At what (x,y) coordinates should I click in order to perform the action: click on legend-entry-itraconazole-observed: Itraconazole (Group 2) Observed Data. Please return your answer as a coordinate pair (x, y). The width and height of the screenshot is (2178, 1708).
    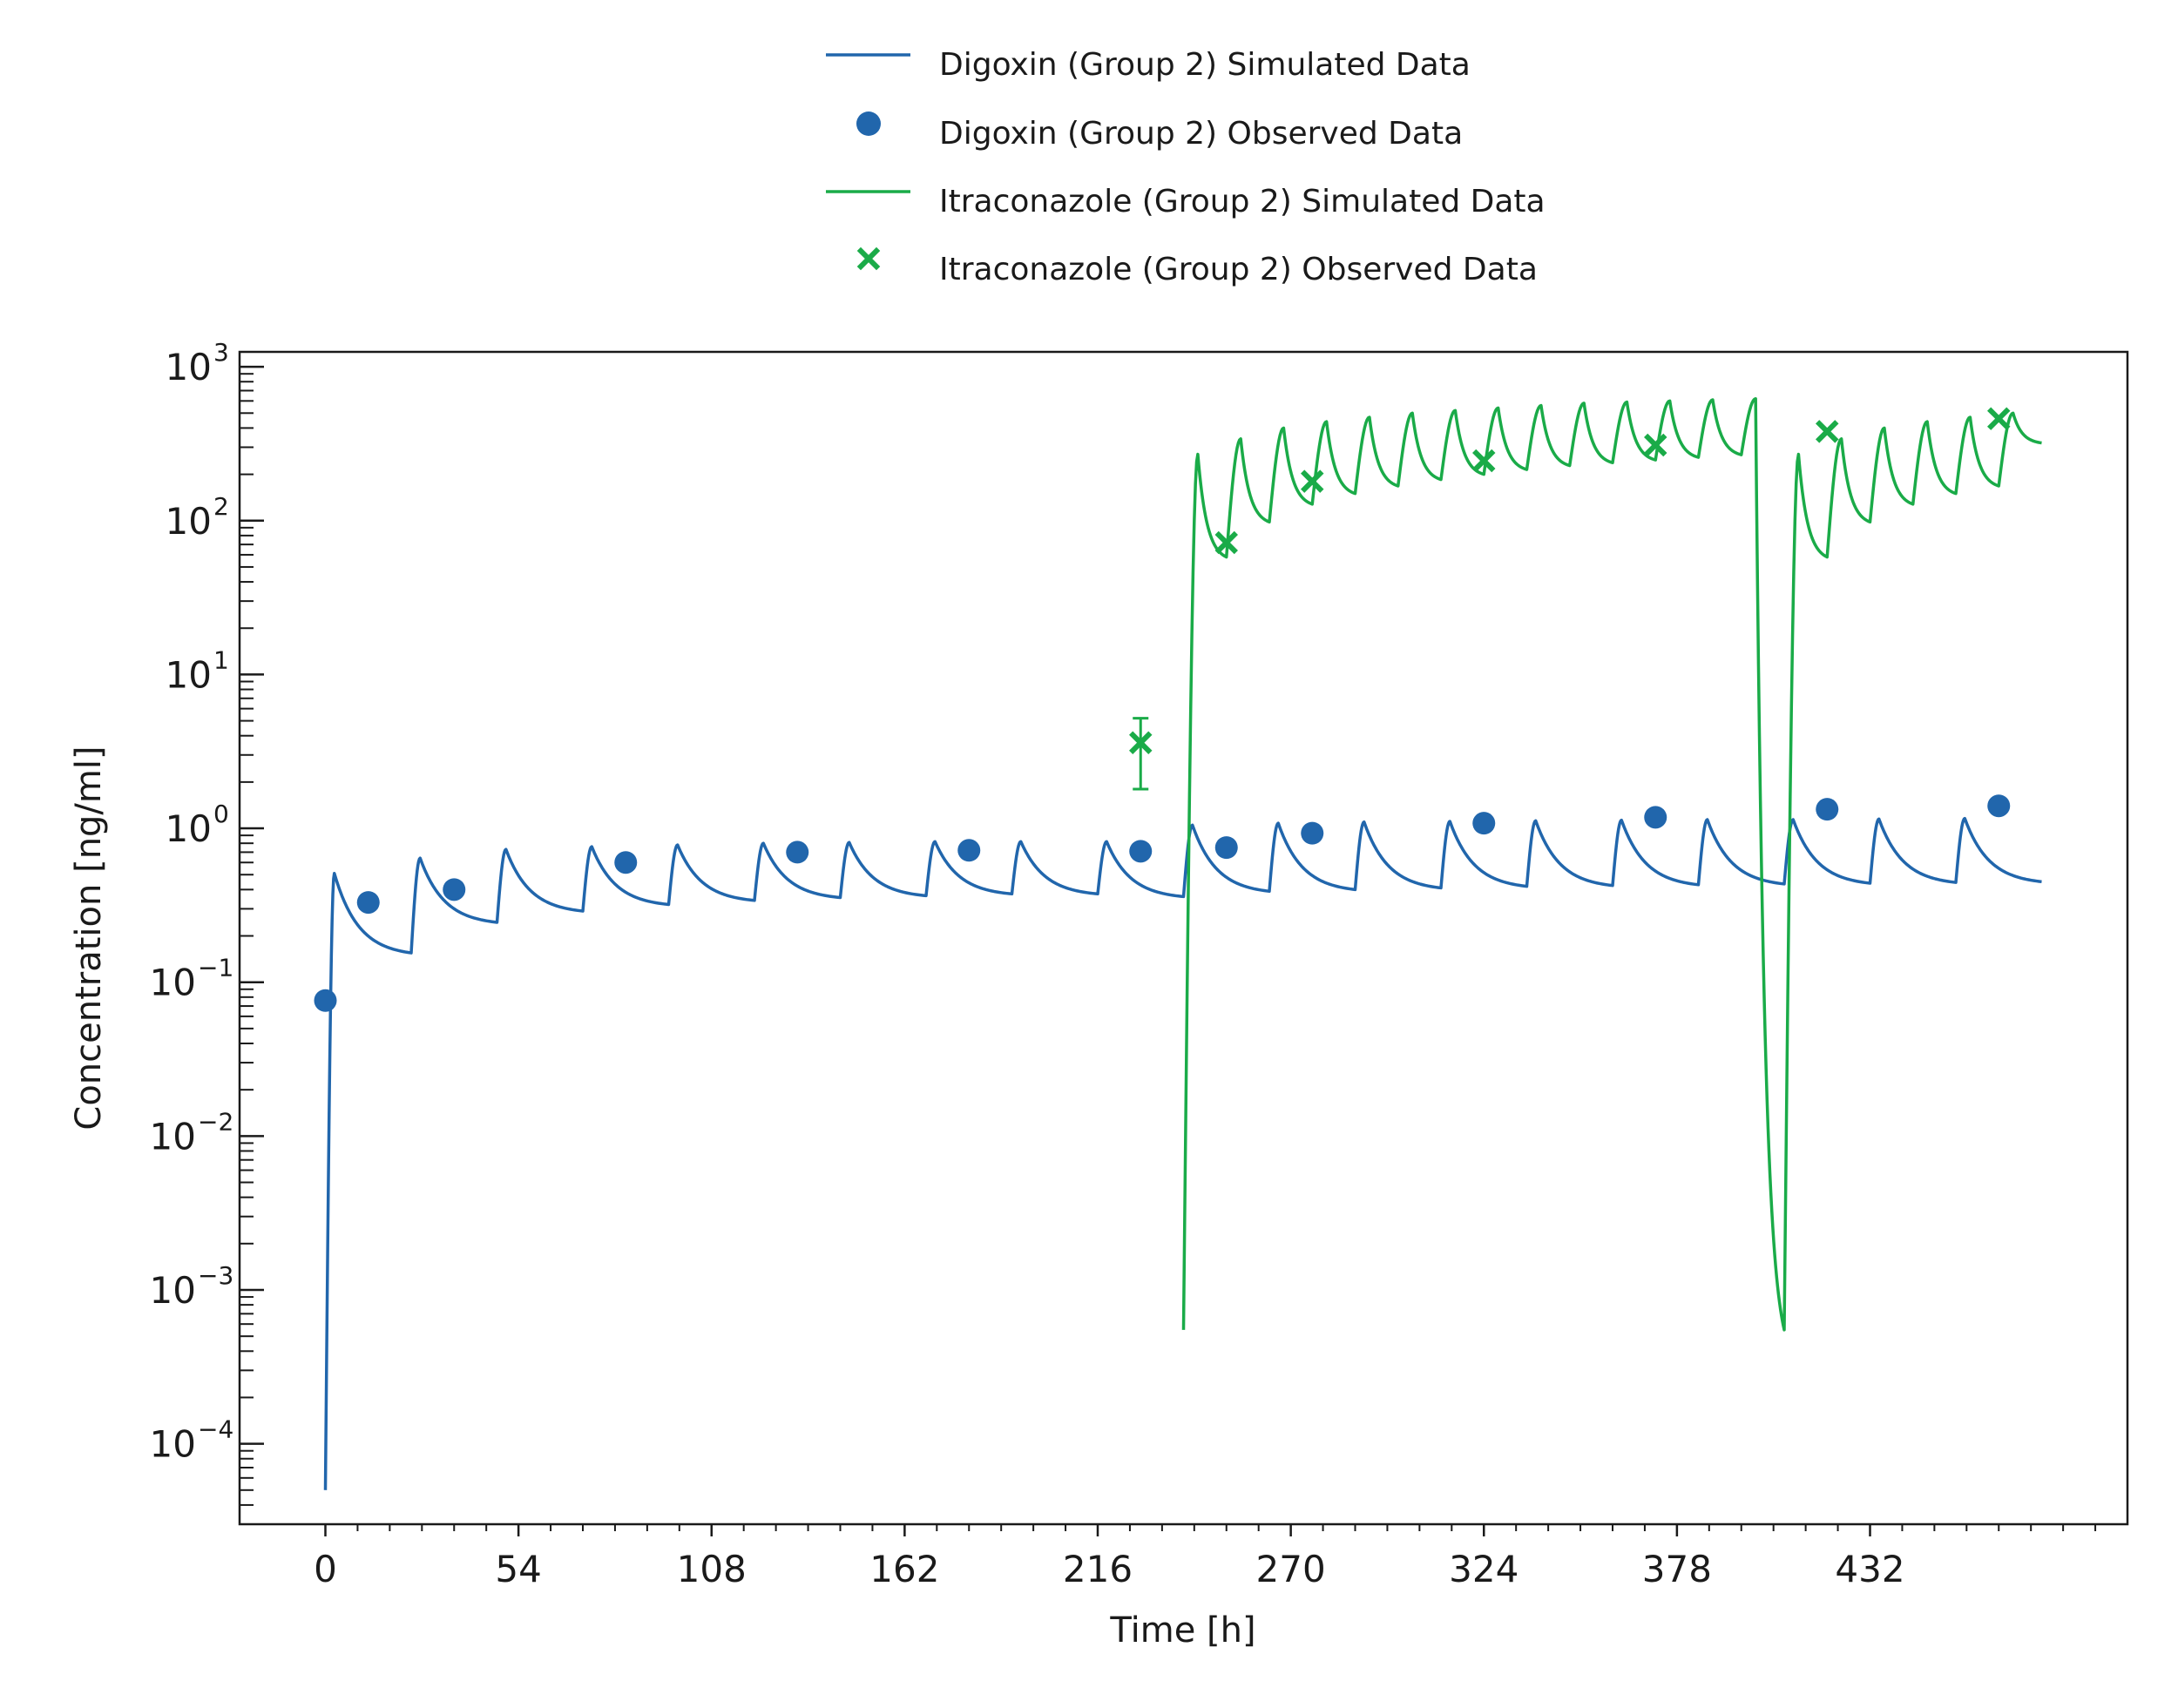
    Looking at the image, I should click on (1197, 266).